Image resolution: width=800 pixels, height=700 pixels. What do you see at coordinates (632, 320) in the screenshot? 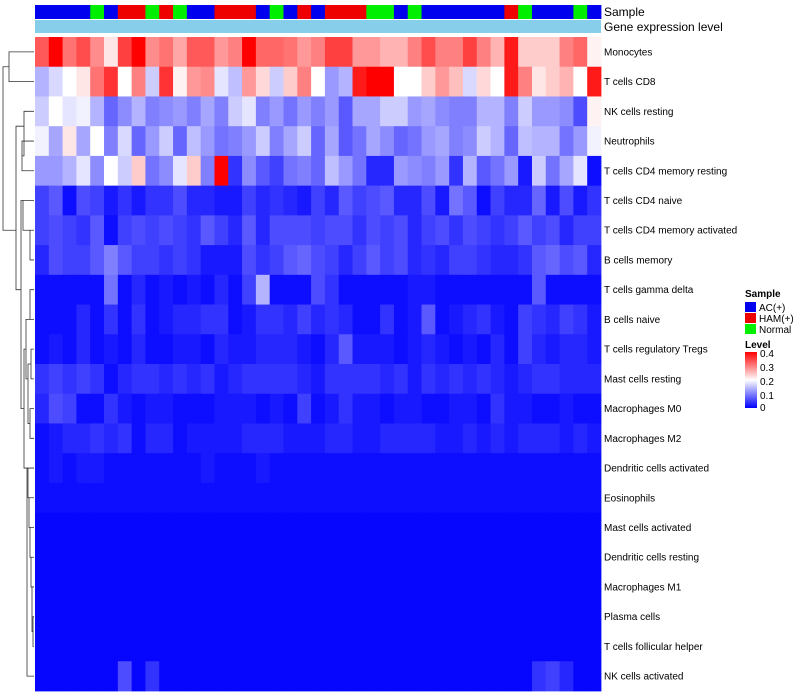
I see `row-label: B cells naive` at bounding box center [632, 320].